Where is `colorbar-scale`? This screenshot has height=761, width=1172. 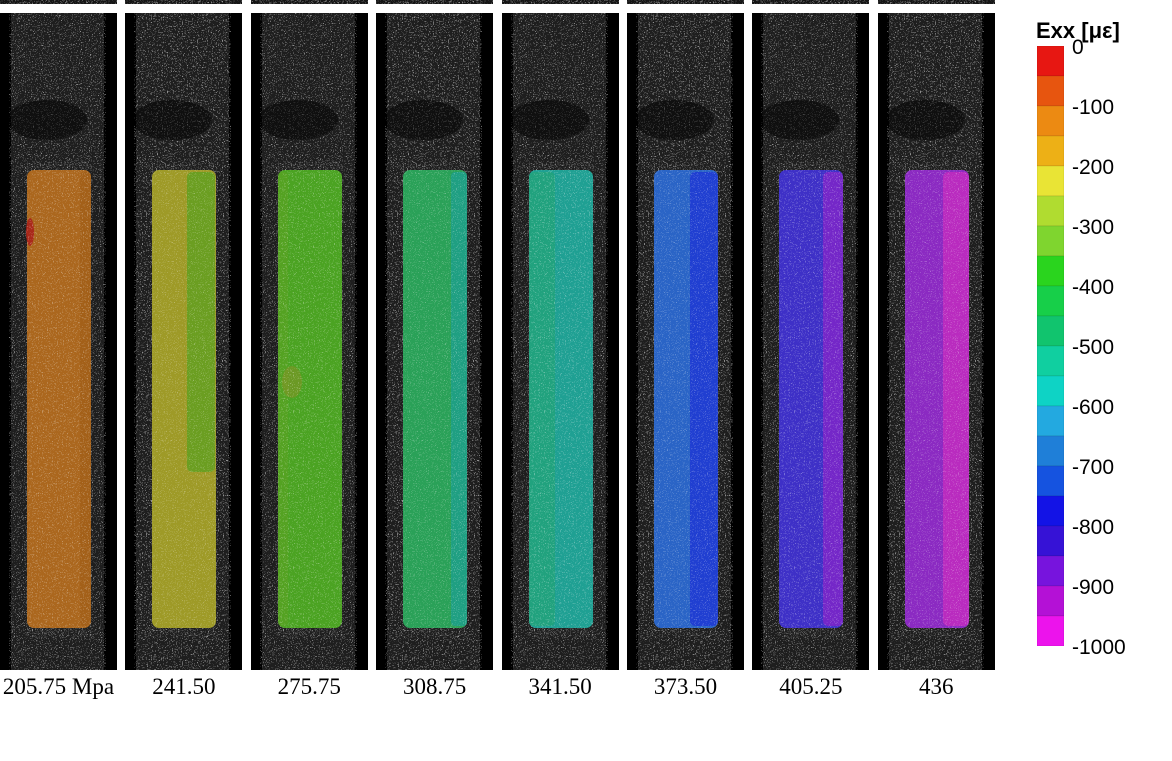
colorbar-scale is located at coordinates (1050, 346).